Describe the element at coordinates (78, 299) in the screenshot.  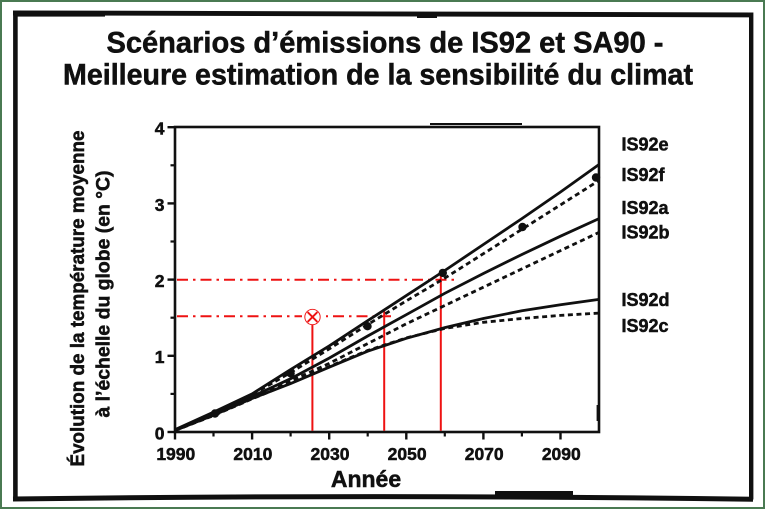
I see `svg-text:Évolution de la température mo: Évolution de la température moyenne` at that location.